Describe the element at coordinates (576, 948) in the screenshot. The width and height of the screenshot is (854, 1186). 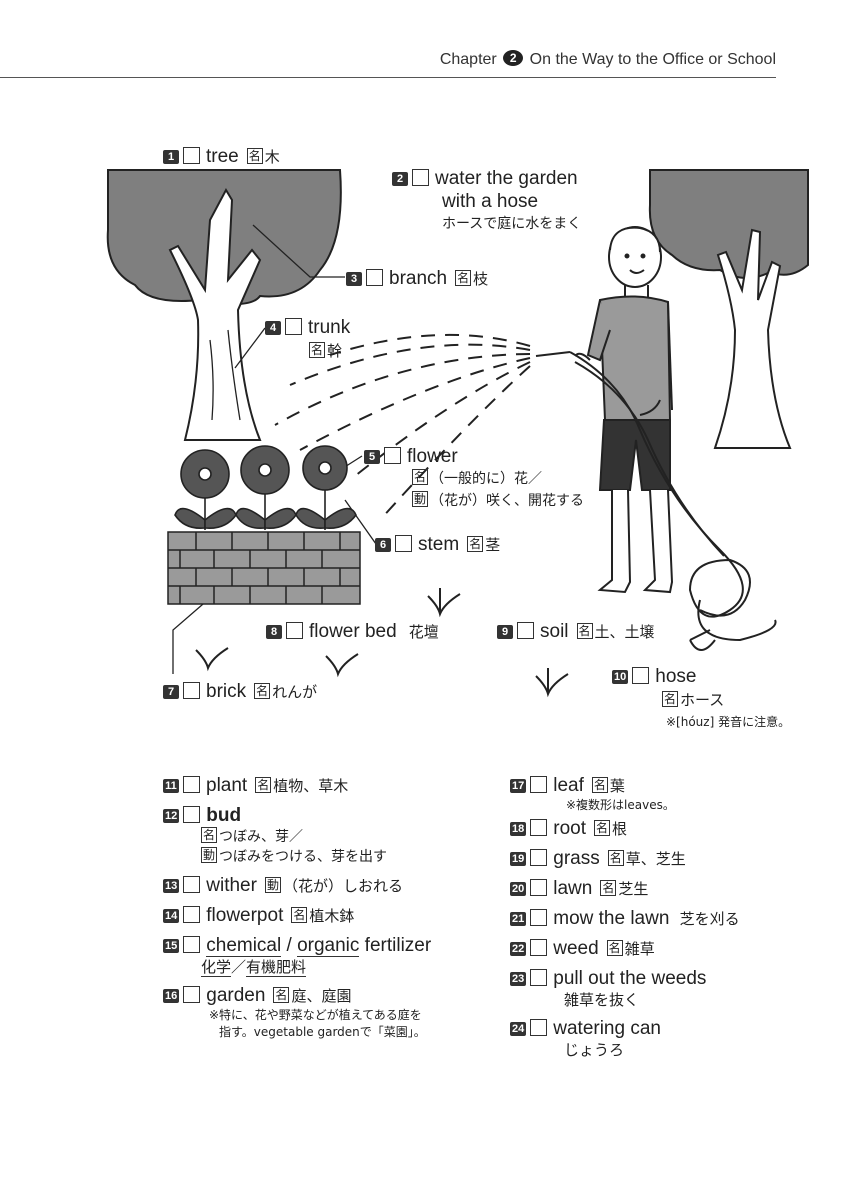
I see `term-en: weed` at that location.